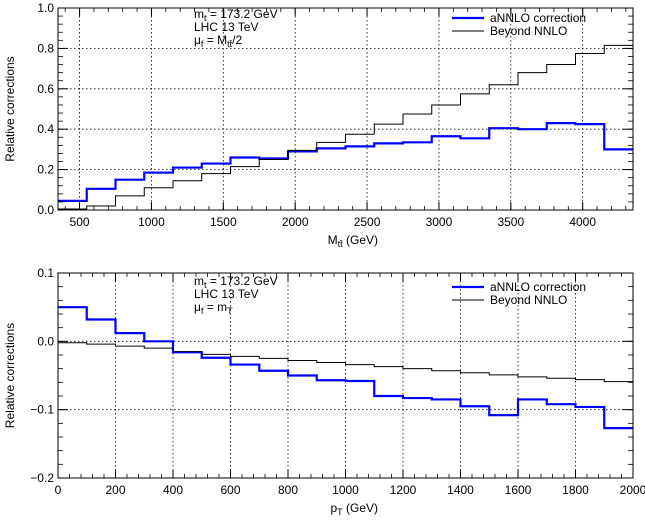 This screenshot has height=522, width=645. What do you see at coordinates (353, 241) in the screenshot?
I see `x-axis-label: Mtt̄ (GeV)` at bounding box center [353, 241].